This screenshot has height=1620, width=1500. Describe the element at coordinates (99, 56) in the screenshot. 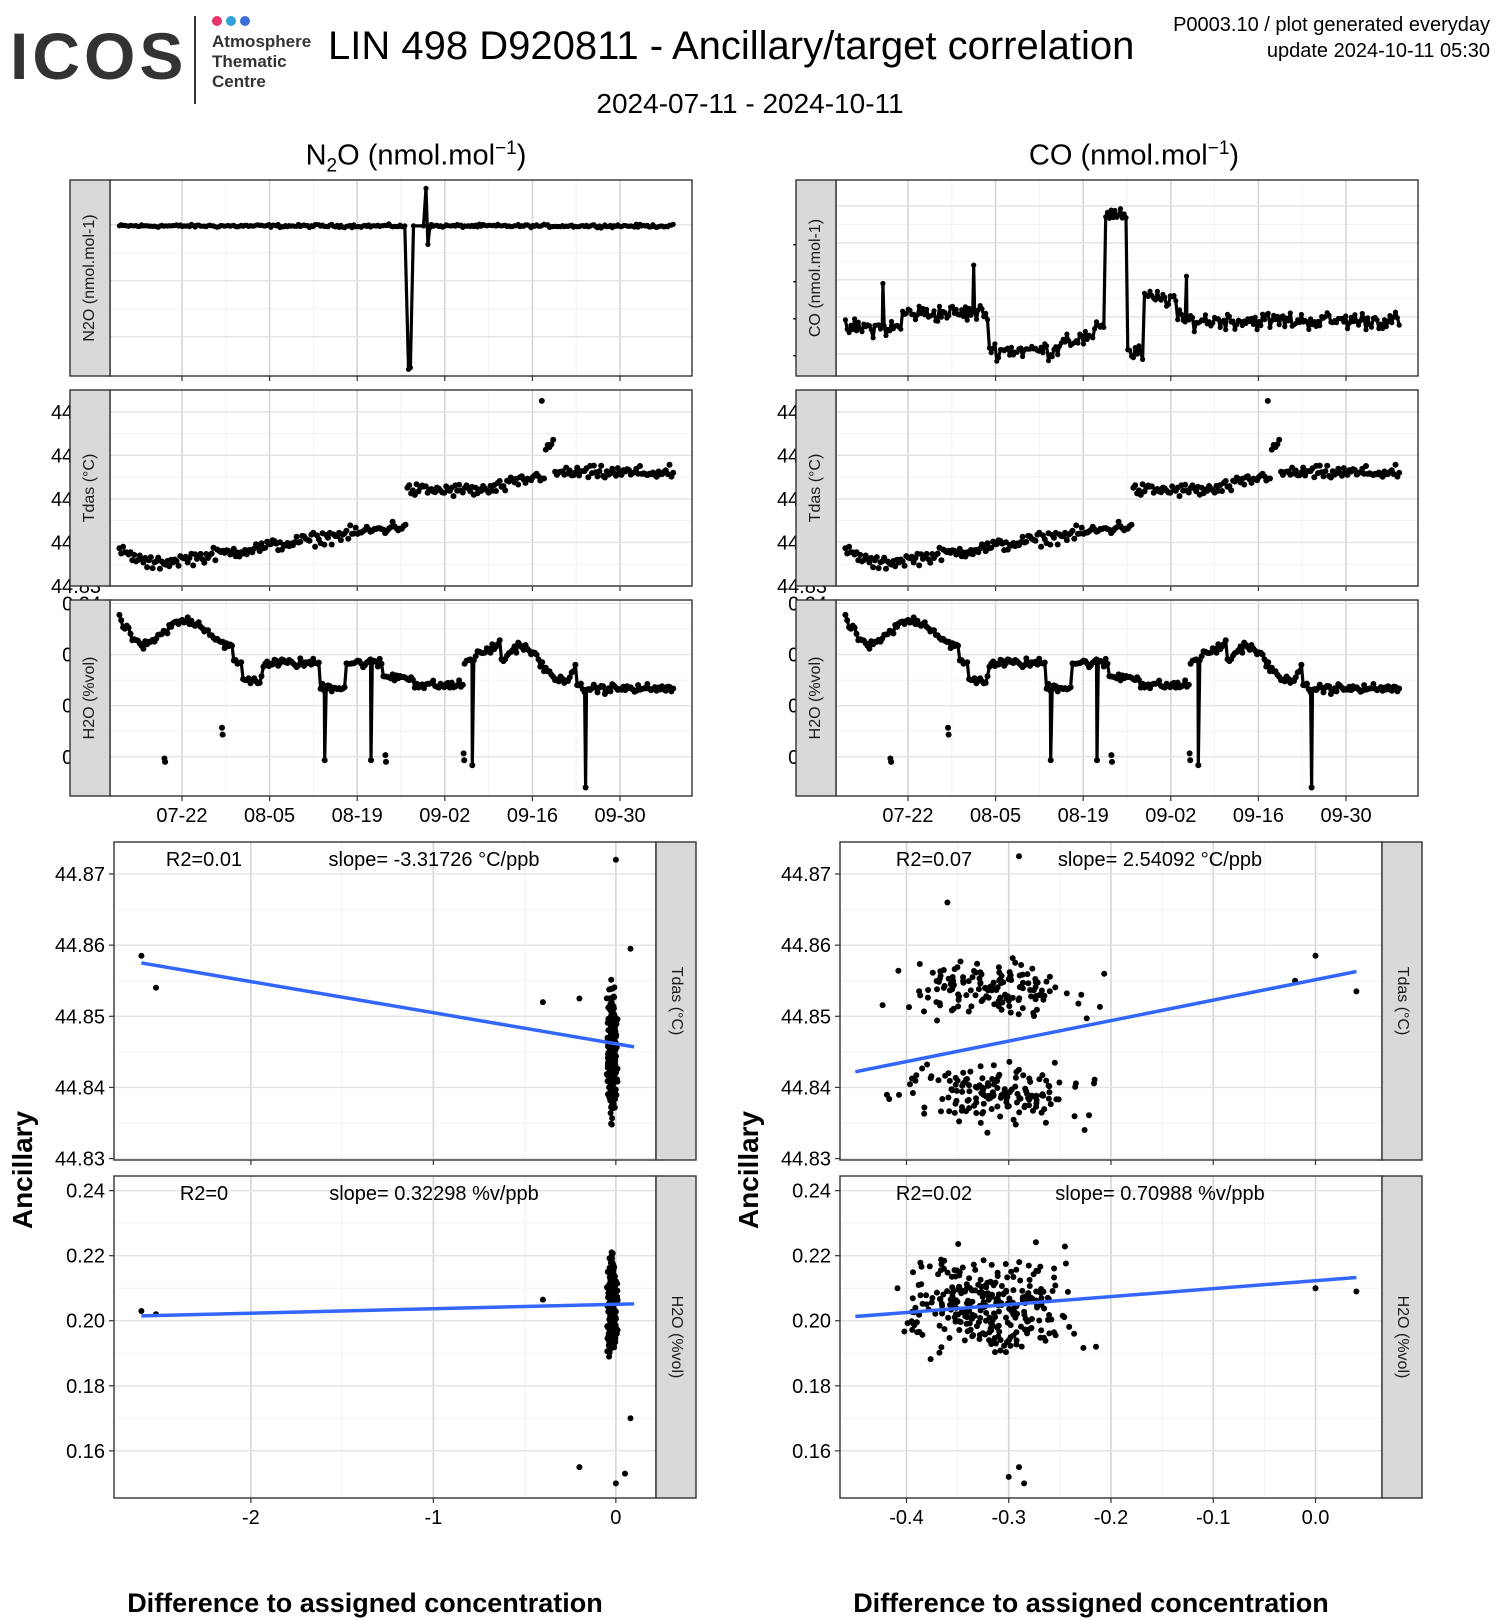

I see `icos-logo: ICOS` at that location.